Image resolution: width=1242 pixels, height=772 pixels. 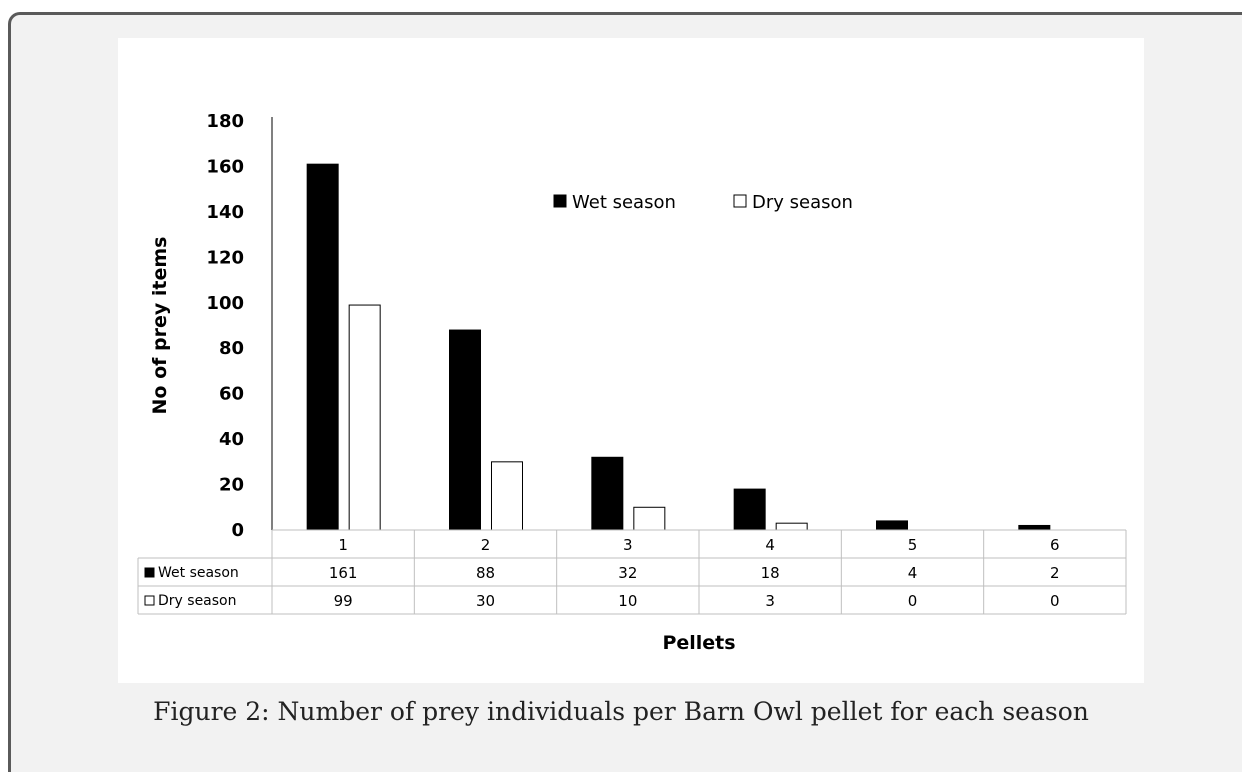 What do you see at coordinates (225, 166) in the screenshot?
I see `y-tick-label: 160` at bounding box center [225, 166].